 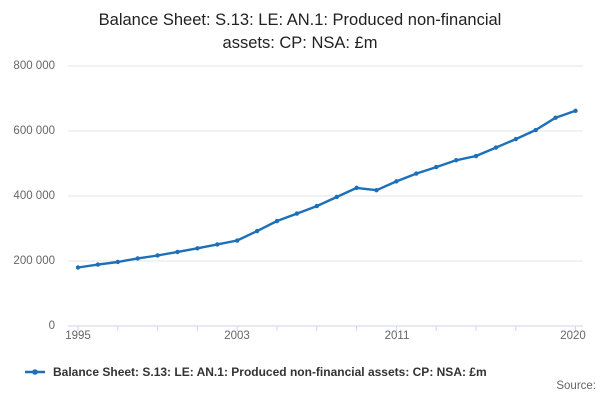 I want to click on y-axis-label: 200 000, so click(x=34, y=261).